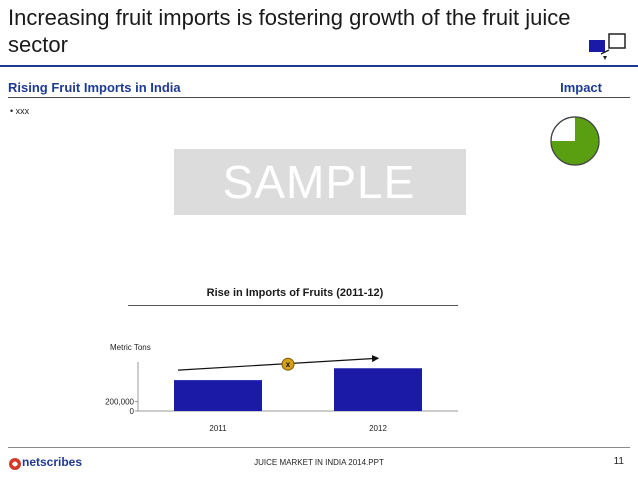  Describe the element at coordinates (119, 402) in the screenshot. I see `y-tick-label: 200,000` at that location.